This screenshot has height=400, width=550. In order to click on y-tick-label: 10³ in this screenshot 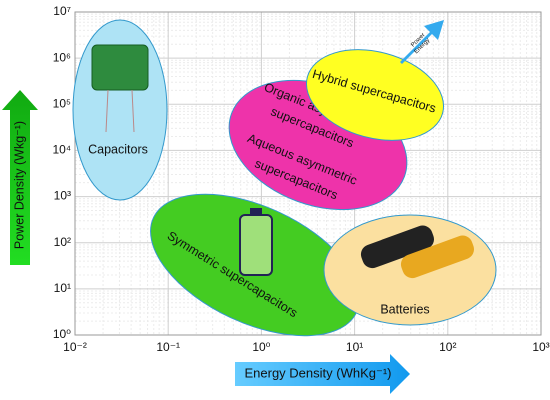, I will do `click(62, 196)`.